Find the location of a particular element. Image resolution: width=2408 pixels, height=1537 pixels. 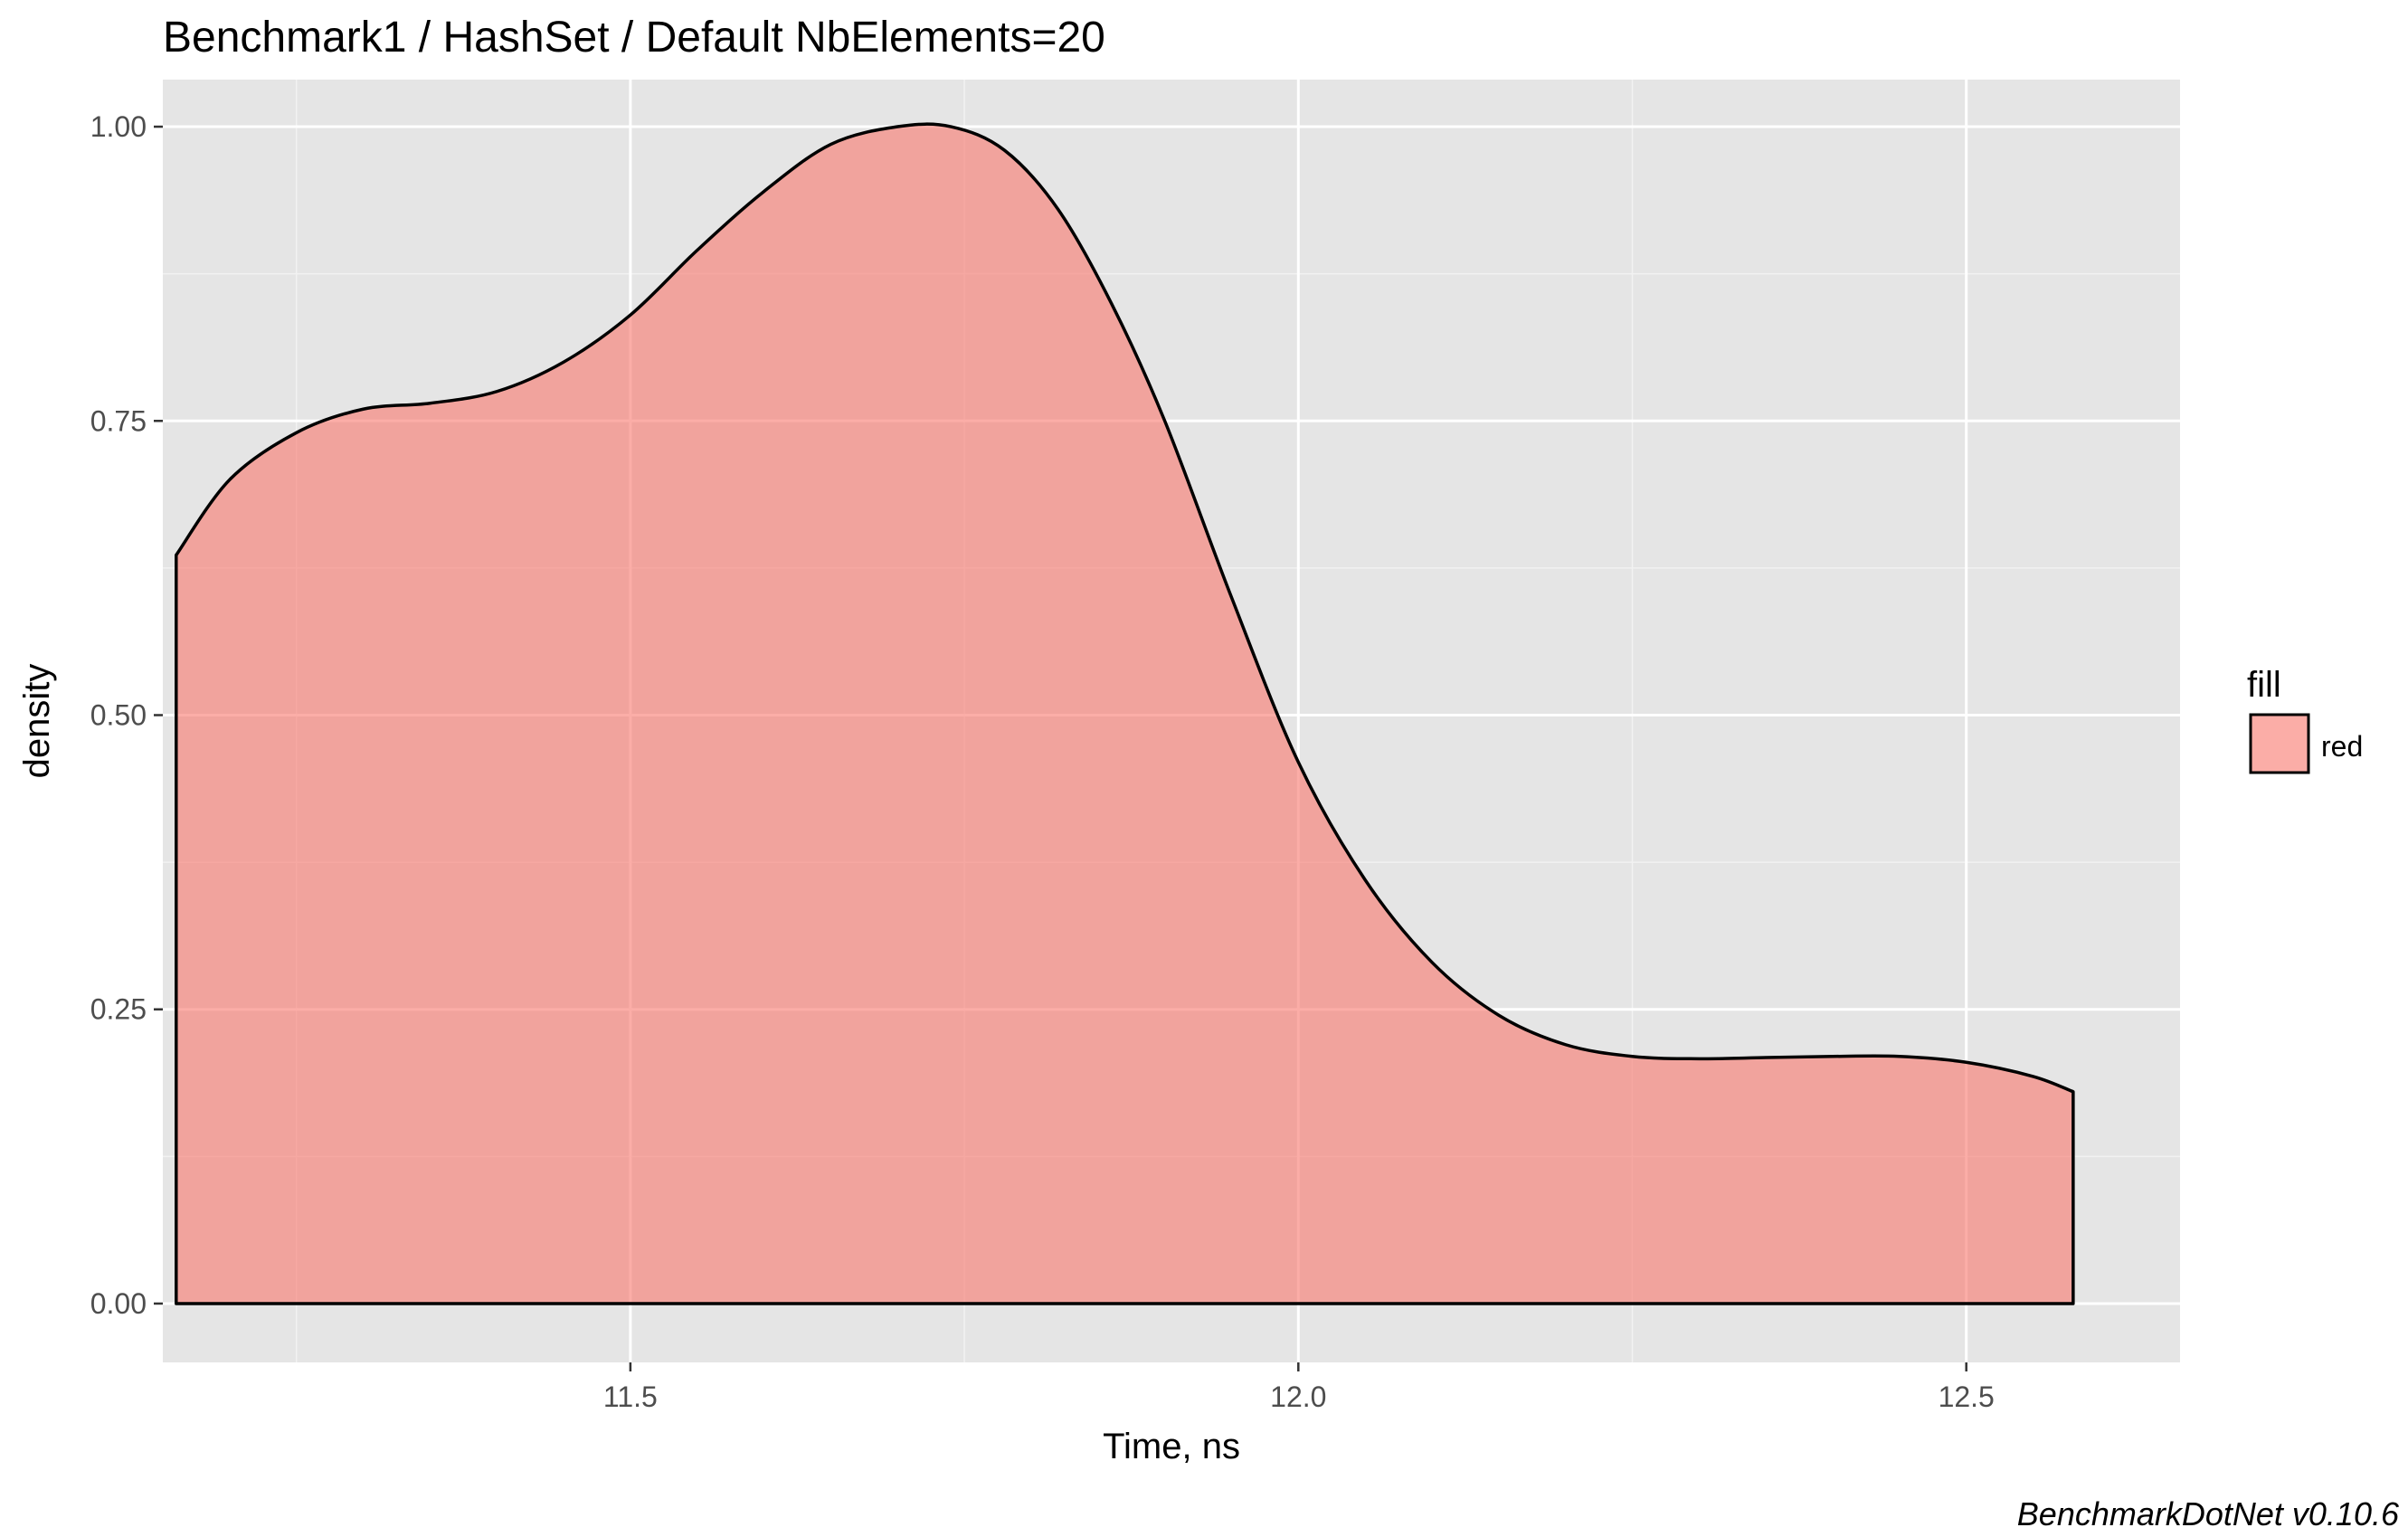

x-tick-label: 12.5 is located at coordinates (1967, 1396).